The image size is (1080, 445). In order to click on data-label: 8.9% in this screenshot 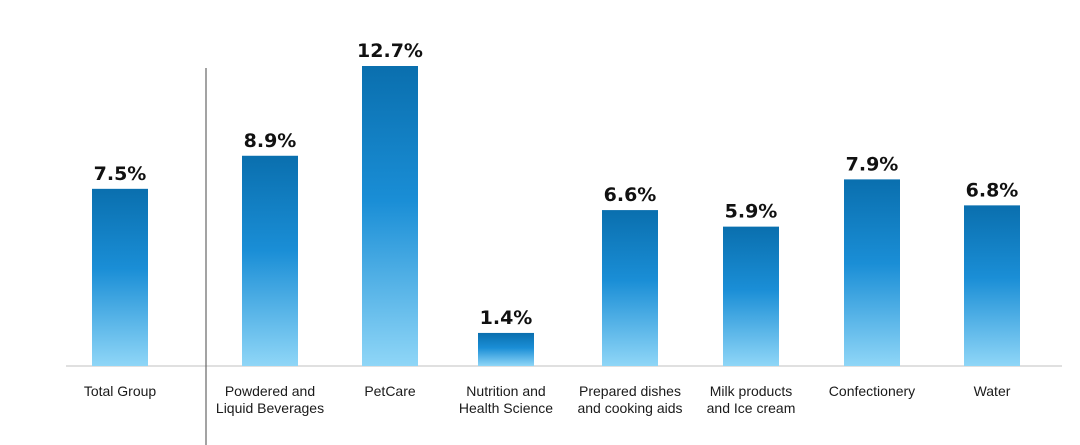, I will do `click(270, 141)`.